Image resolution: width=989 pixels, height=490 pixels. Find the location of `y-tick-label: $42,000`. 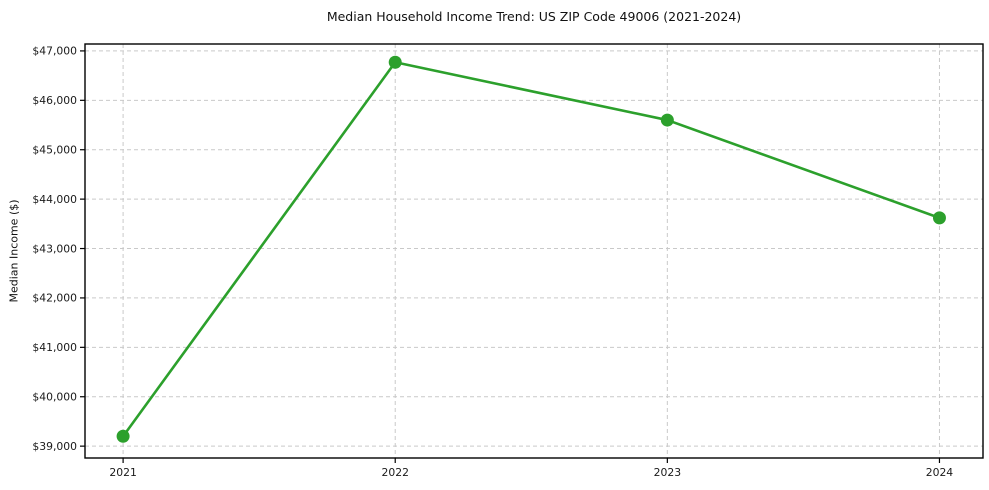

y-tick-label: $42,000 is located at coordinates (54, 298).